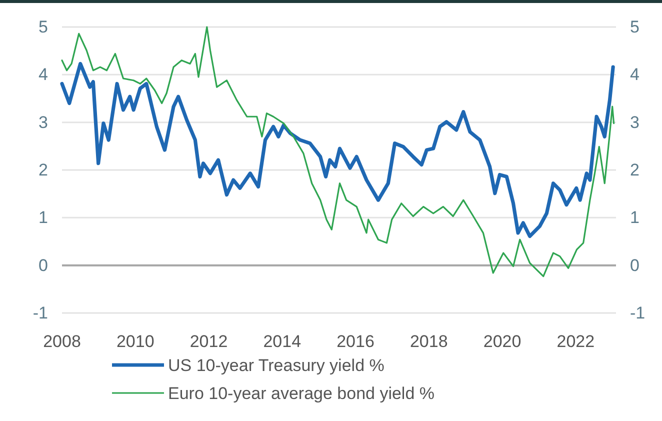 The image size is (662, 421). What do you see at coordinates (43, 74) in the screenshot?
I see `y-tick-label: 4` at bounding box center [43, 74].